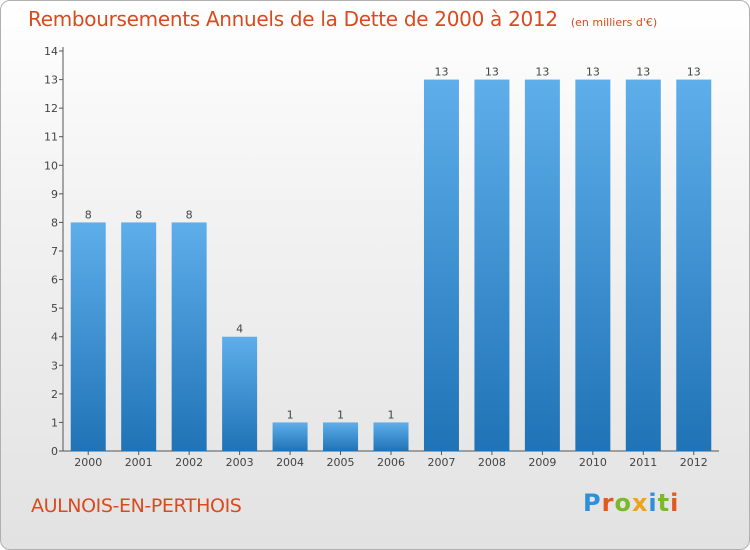  I want to click on x-tick-label: 2001, so click(139, 462).